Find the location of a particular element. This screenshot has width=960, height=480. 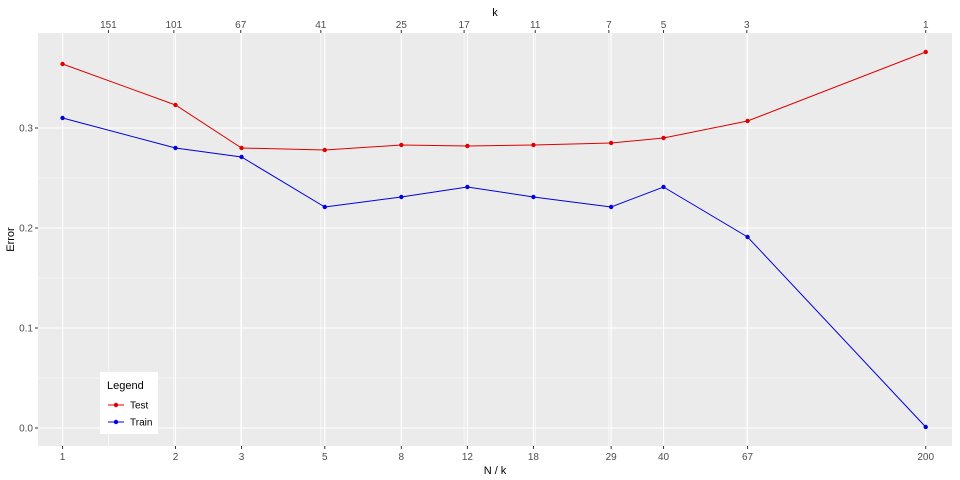

y-tick-label: 0.3 is located at coordinates (26, 129).